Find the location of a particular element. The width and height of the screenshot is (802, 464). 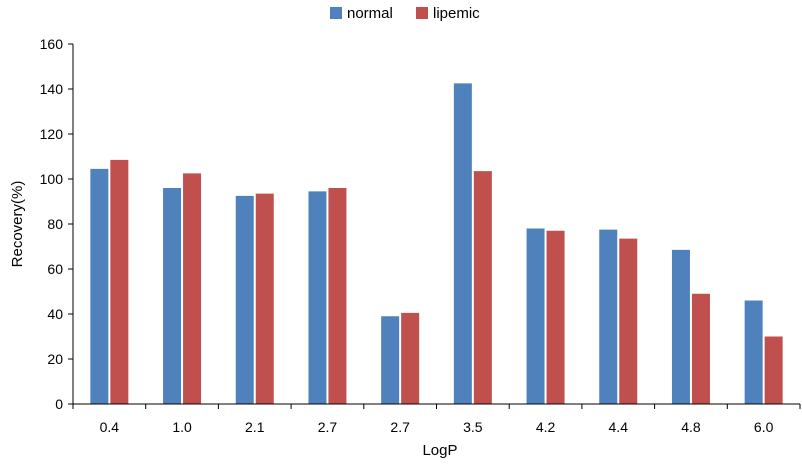

x-tick-label: 4.4 is located at coordinates (619, 427).